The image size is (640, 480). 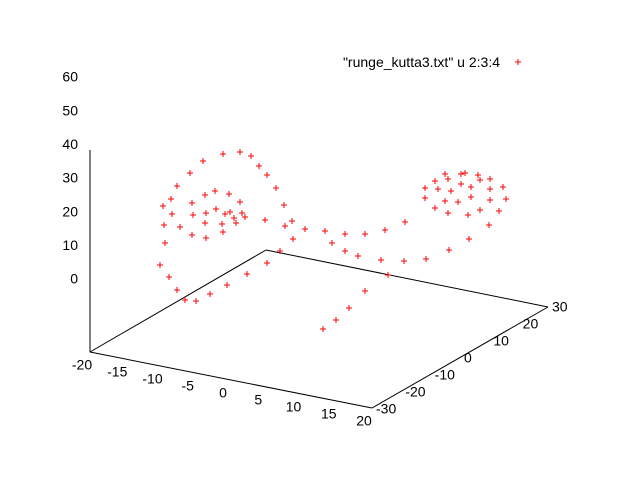 I want to click on legend-marker, so click(x=518, y=62).